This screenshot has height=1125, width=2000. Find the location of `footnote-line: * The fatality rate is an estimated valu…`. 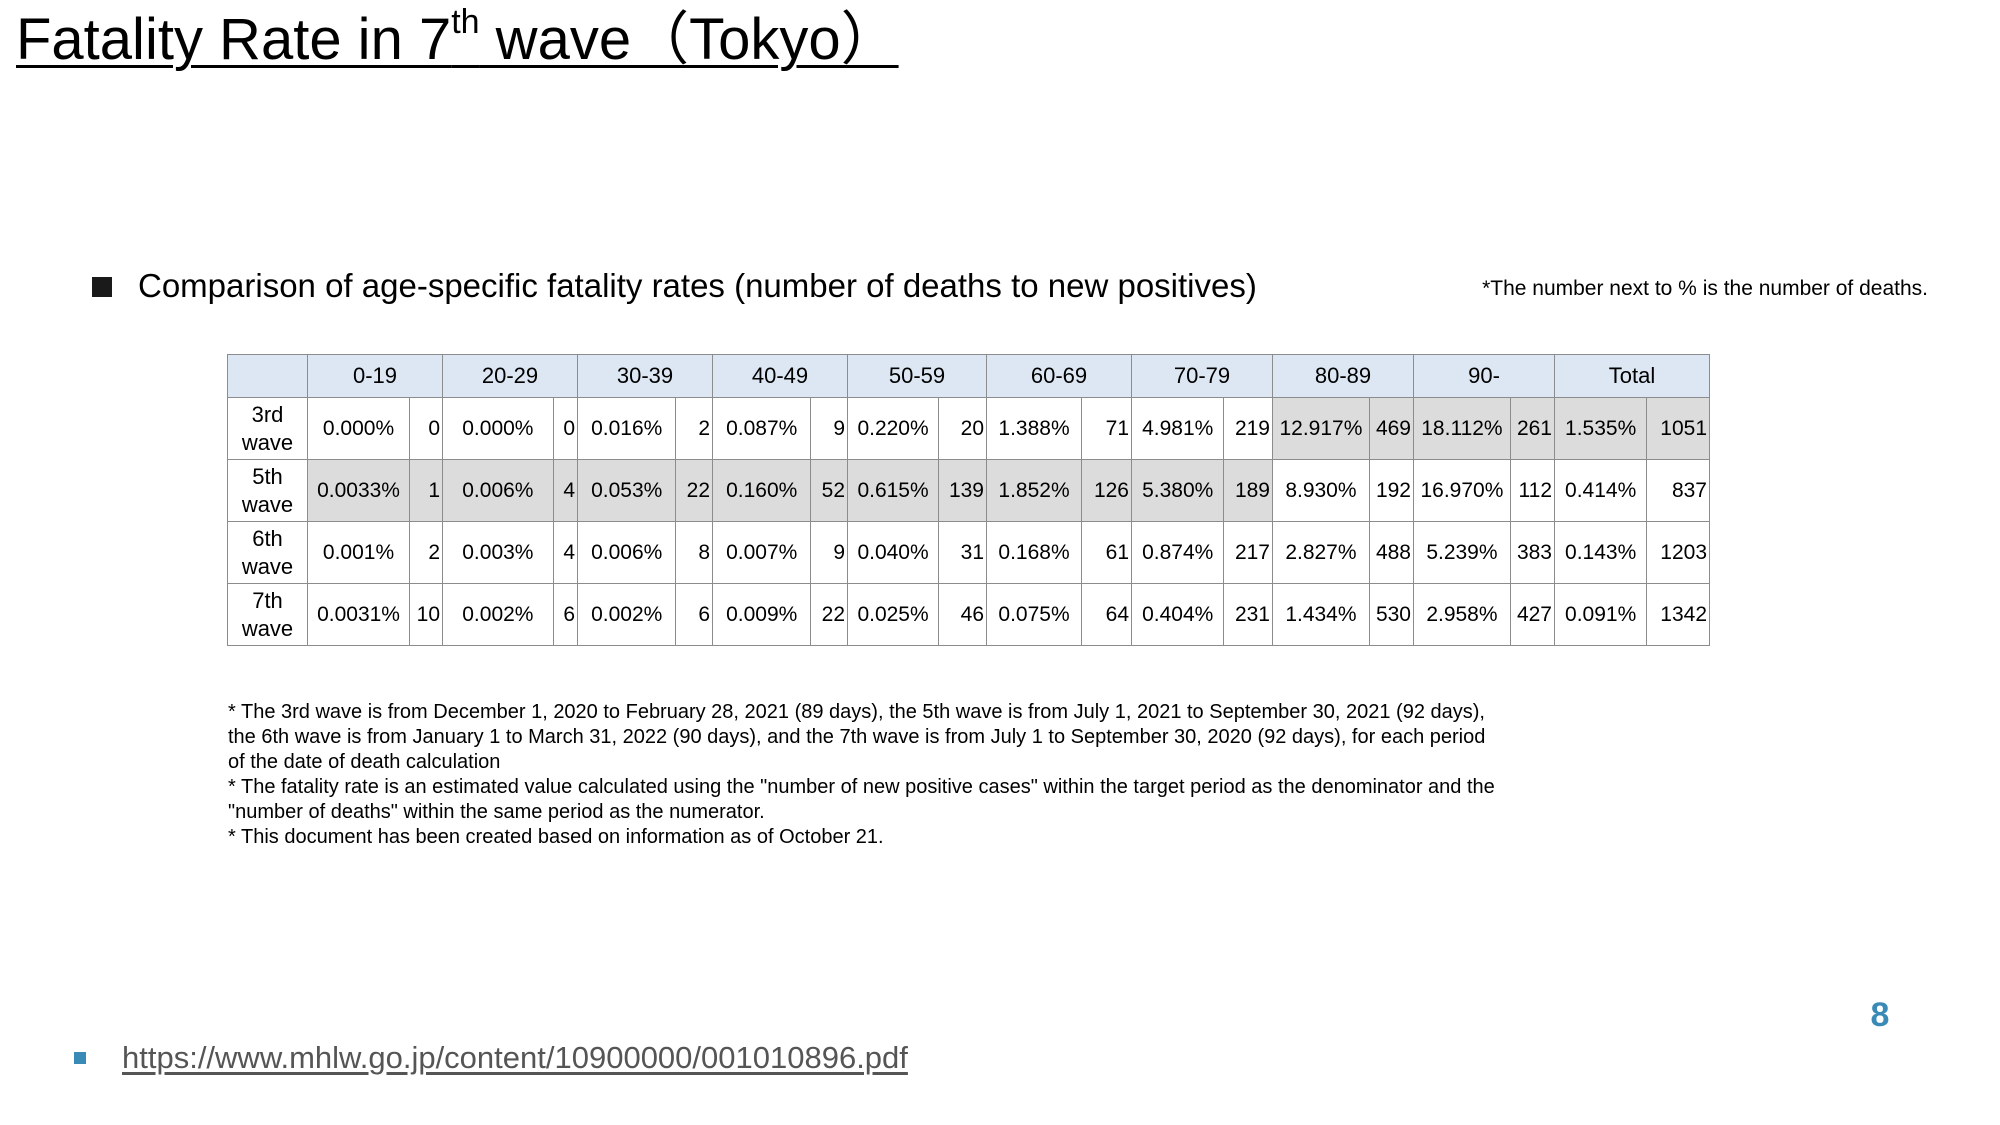

footnote-line: * The fatality rate is an estimated valu… is located at coordinates (861, 787).